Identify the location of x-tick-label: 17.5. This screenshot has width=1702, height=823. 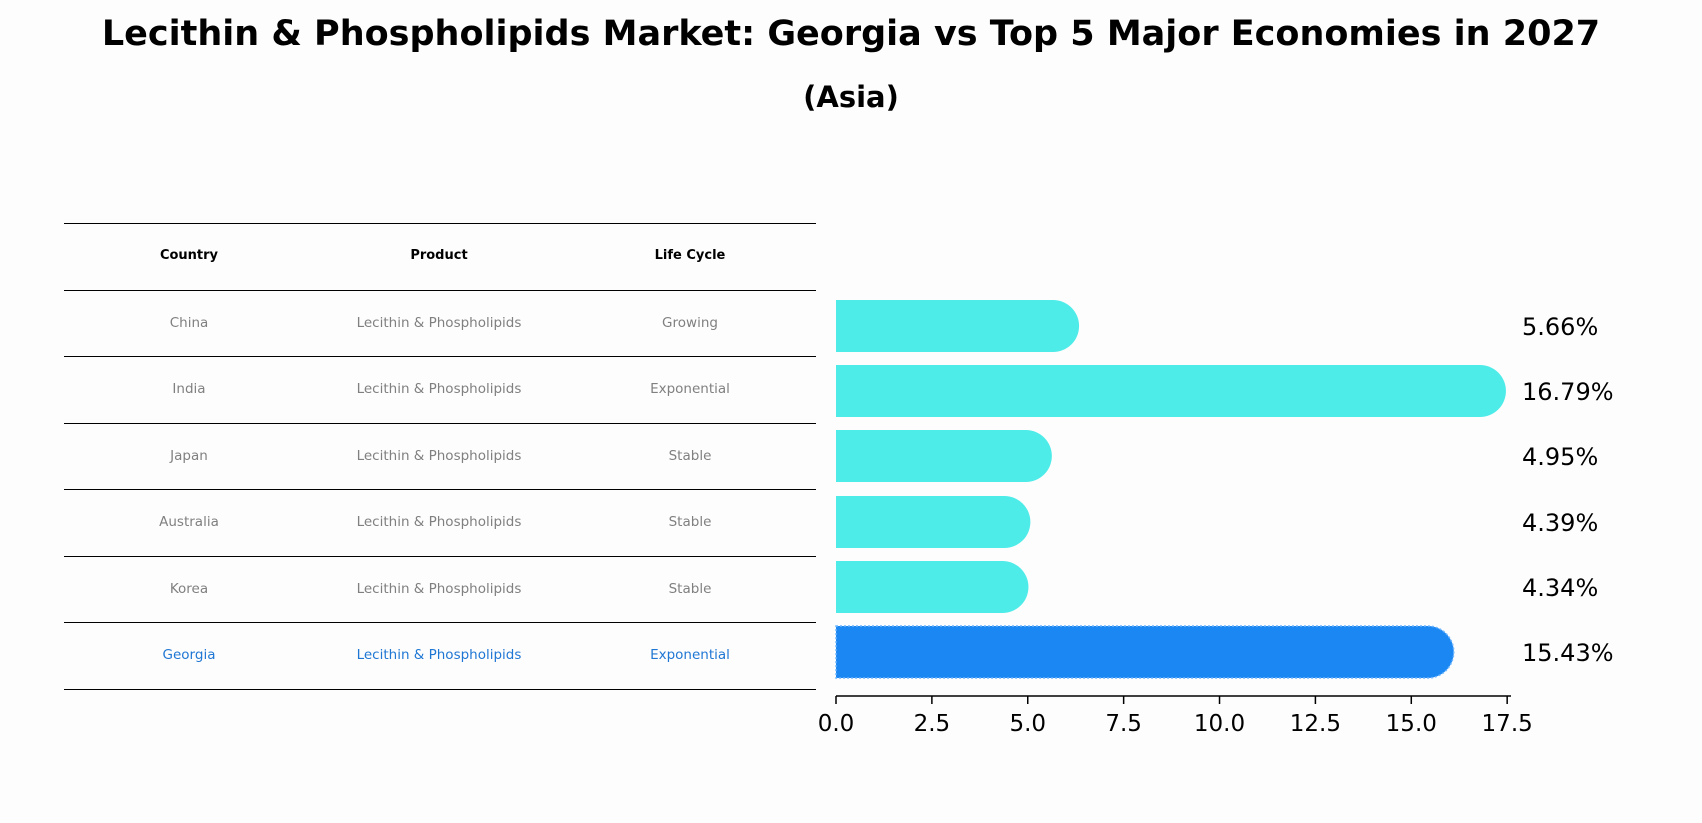
(1507, 724).